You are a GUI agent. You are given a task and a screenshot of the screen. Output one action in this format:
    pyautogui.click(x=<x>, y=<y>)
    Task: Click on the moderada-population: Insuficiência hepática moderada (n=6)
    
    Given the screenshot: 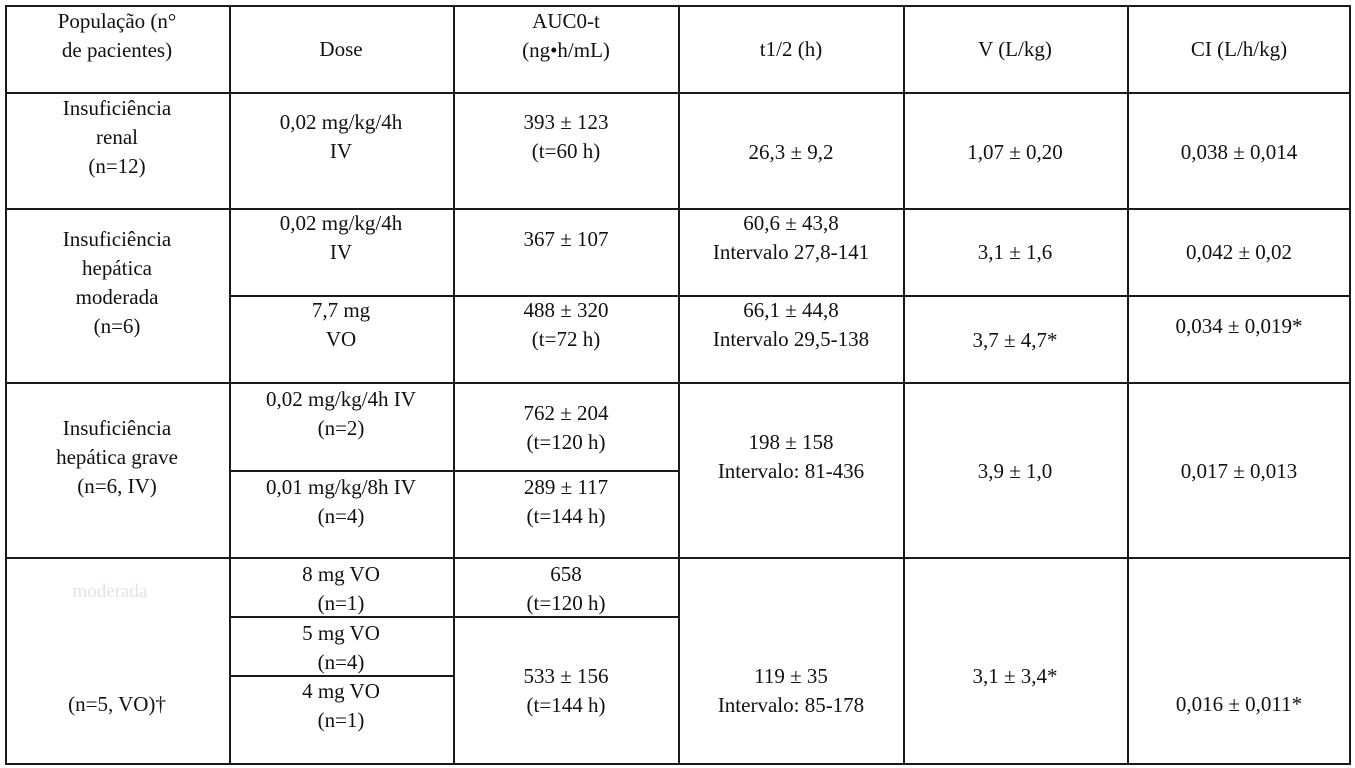 What is the action you would take?
    pyautogui.click(x=117, y=282)
    